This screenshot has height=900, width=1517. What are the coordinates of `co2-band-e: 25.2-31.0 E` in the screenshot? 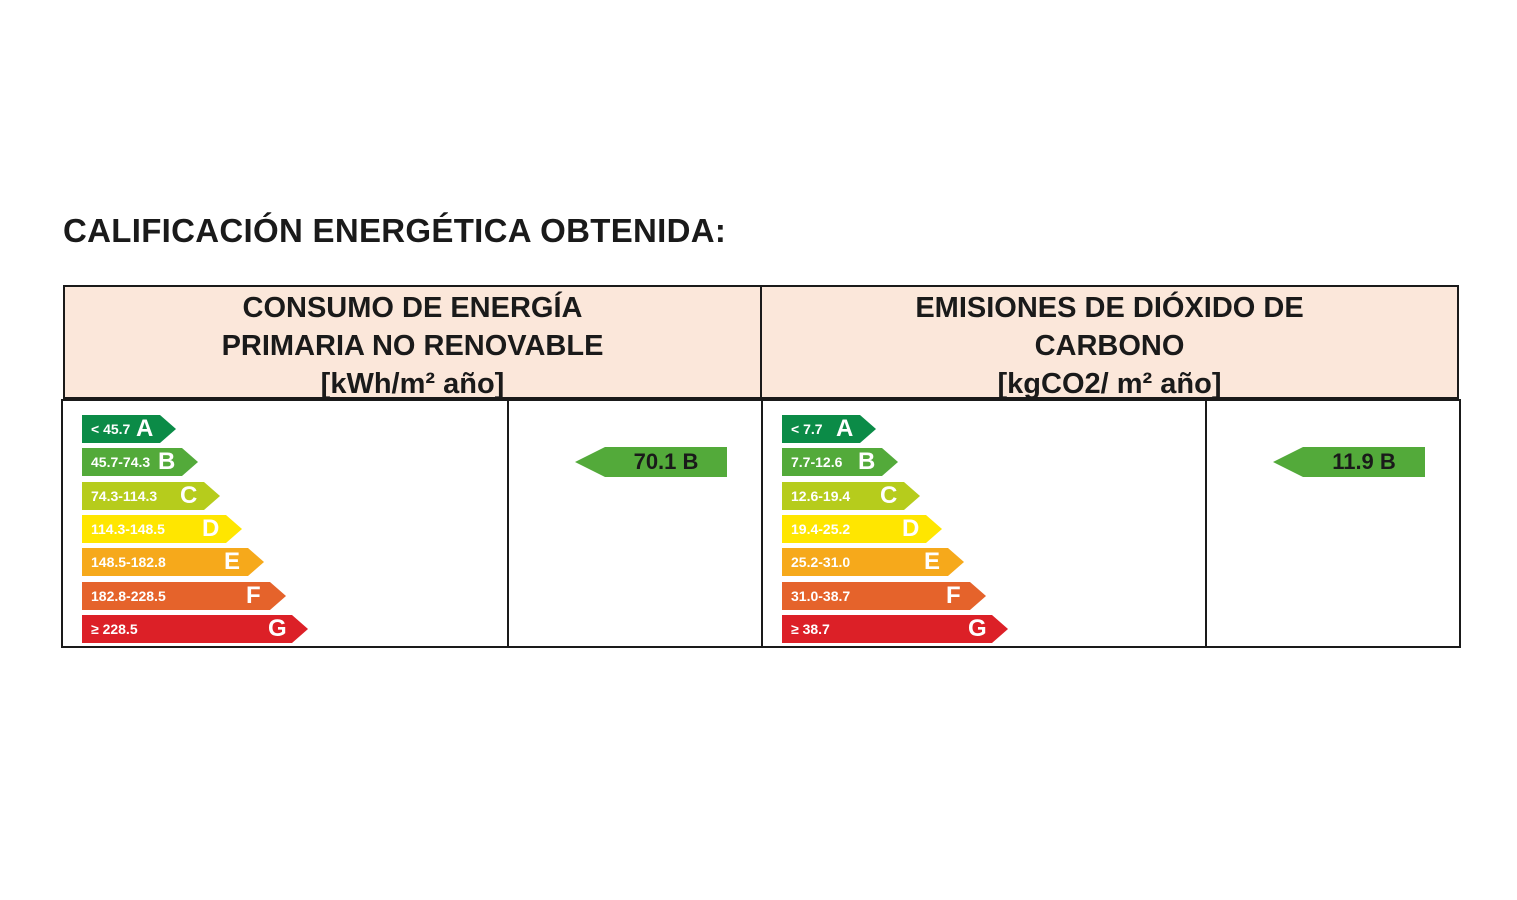 It's located at (873, 562).